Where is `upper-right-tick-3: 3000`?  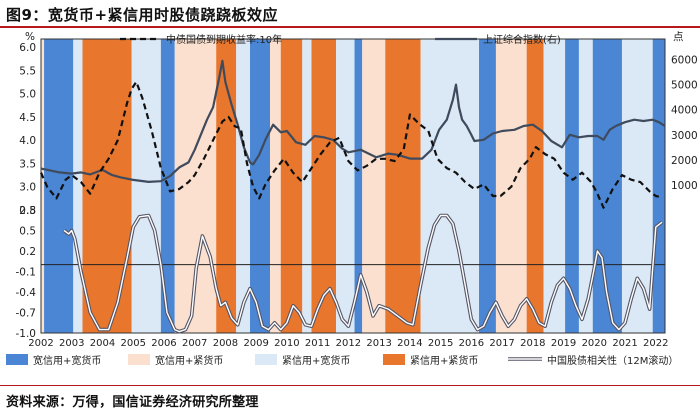
upper-right-tick-3: 3000 is located at coordinates (684, 136).